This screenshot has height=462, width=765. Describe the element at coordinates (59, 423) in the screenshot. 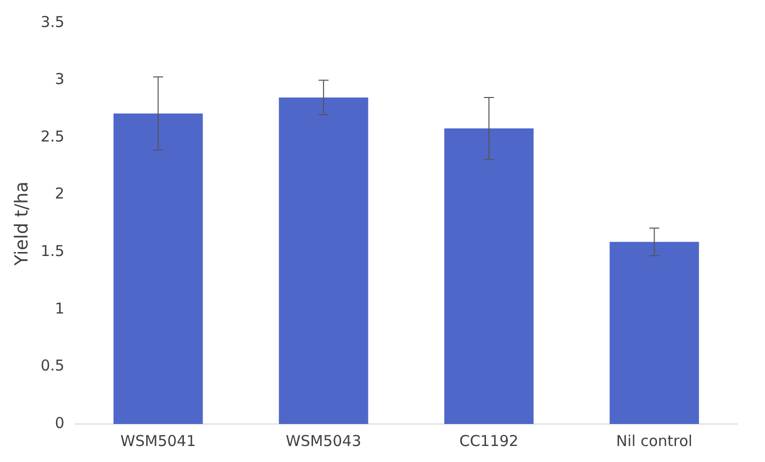

I see `y-tick-label: 0` at that location.